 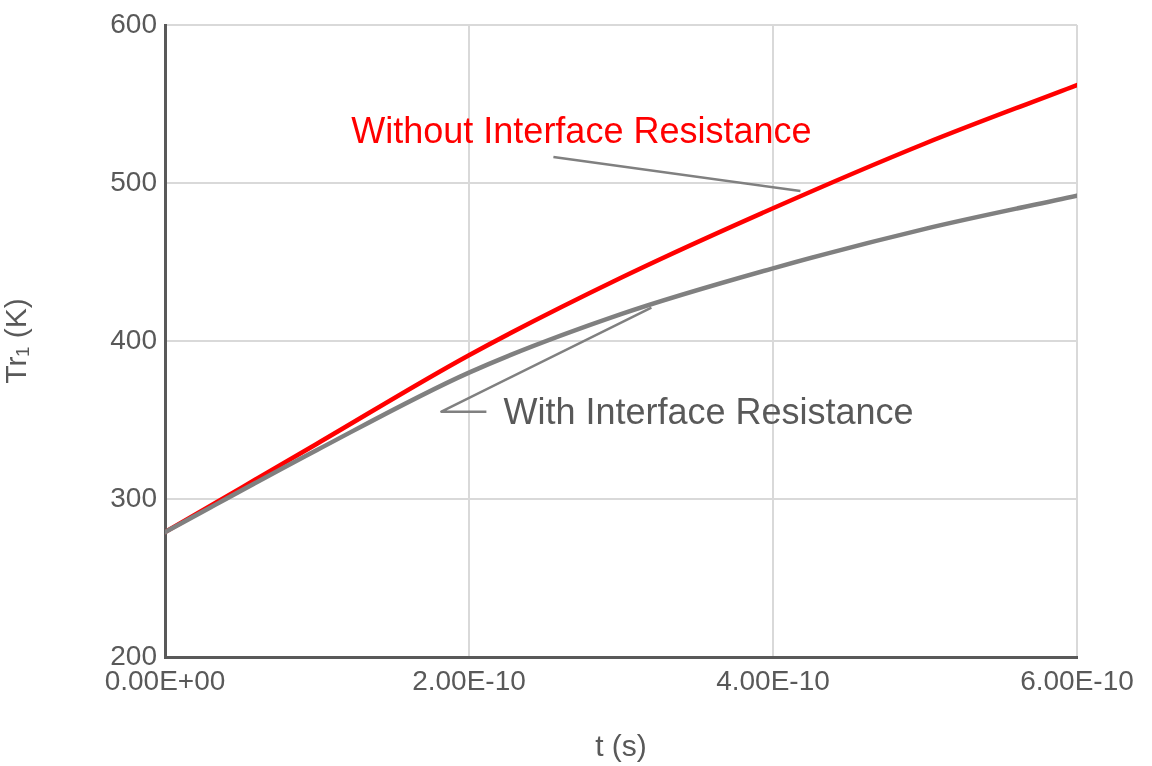 What do you see at coordinates (133, 339) in the screenshot?
I see `y-tick-label: 400` at bounding box center [133, 339].